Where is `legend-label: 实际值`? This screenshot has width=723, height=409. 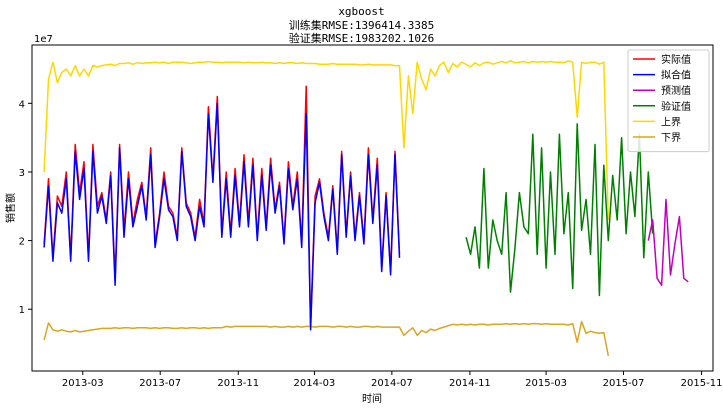 legend-label: 实际值 is located at coordinates (676, 59).